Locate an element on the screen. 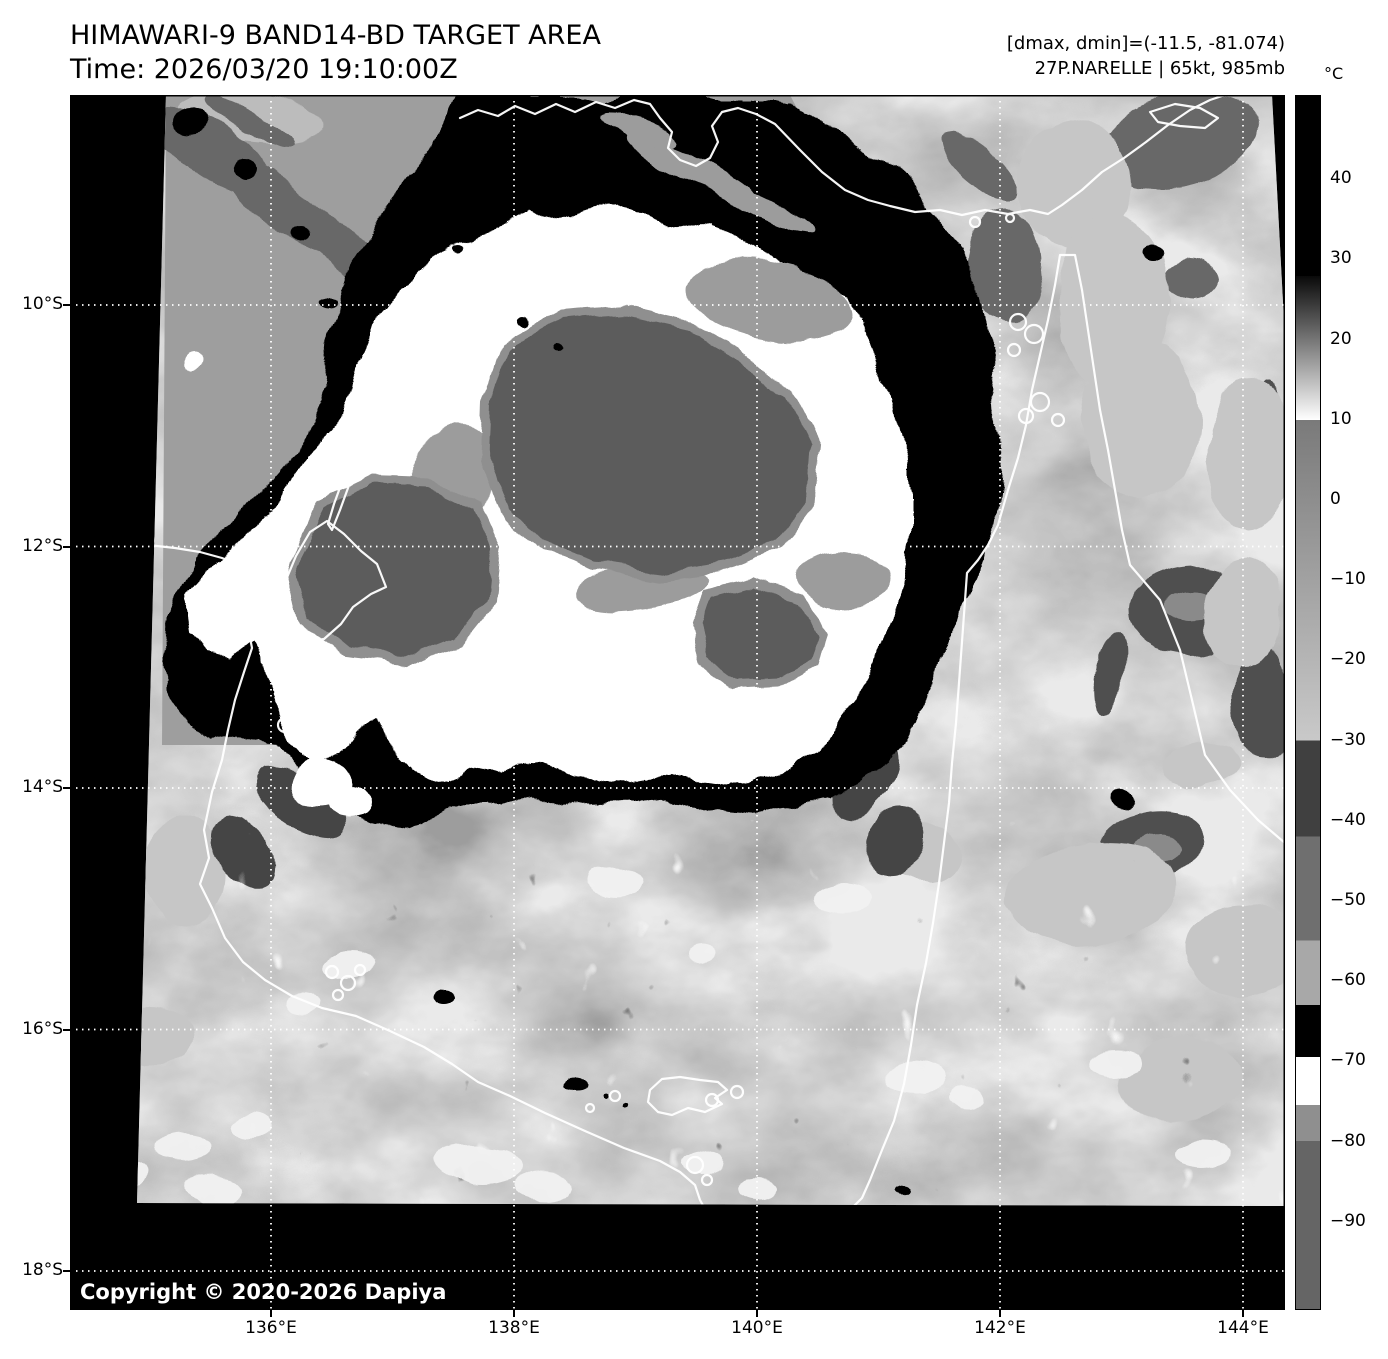 The image size is (1388, 1359). colorbar-tick-label: −50 is located at coordinates (1348, 899).